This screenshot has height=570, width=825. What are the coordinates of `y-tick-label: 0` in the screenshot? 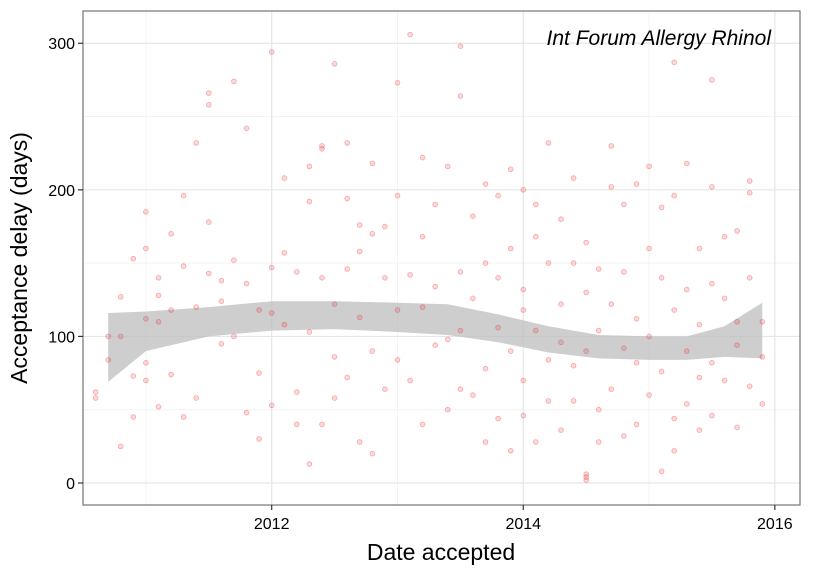 It's located at (70, 484).